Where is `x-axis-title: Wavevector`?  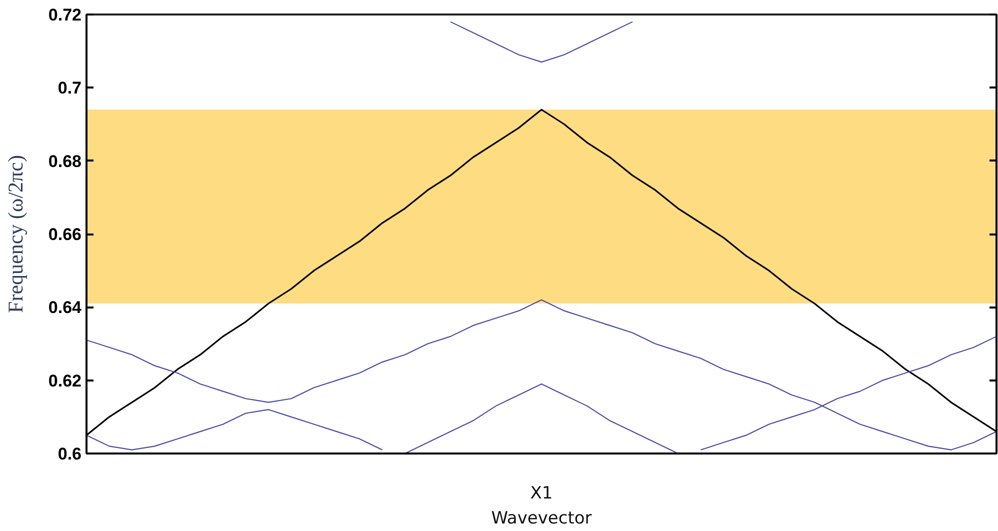
x-axis-title: Wavevector is located at coordinates (541, 518).